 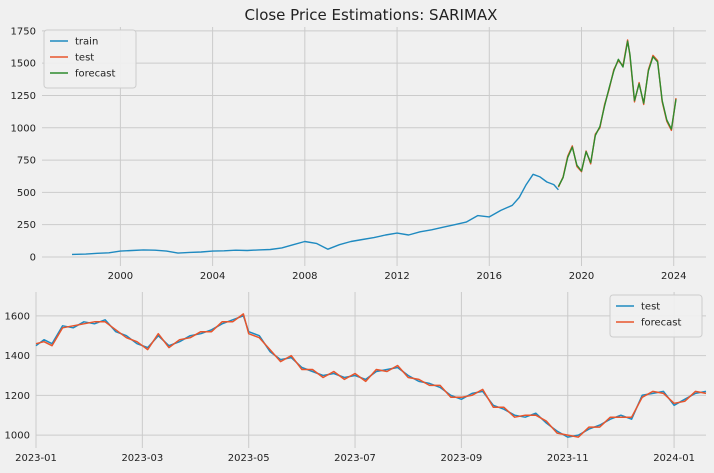 I want to click on x-tick-label: 2023-07, so click(x=355, y=458).